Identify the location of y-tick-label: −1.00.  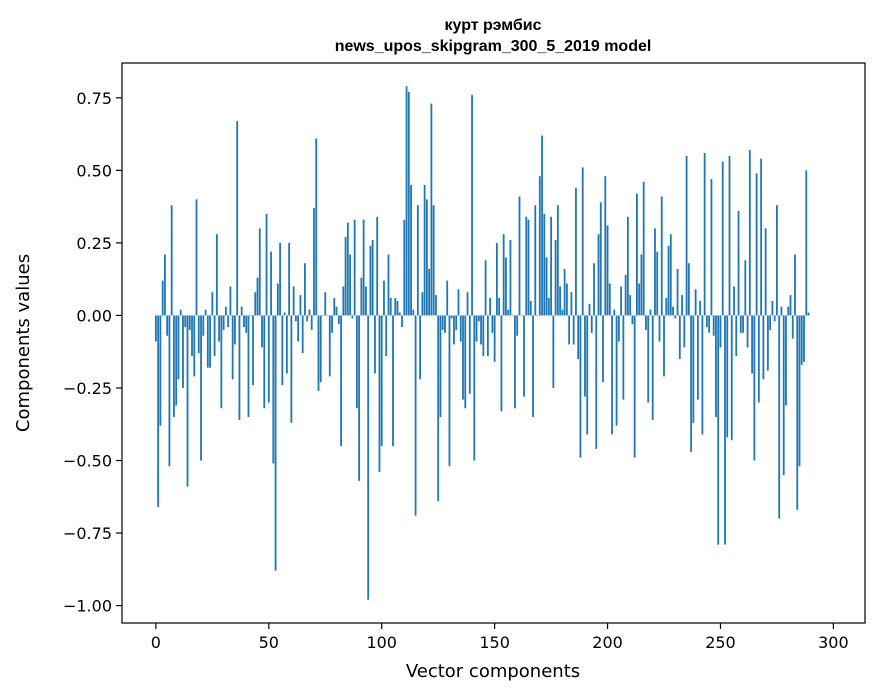
(87, 606).